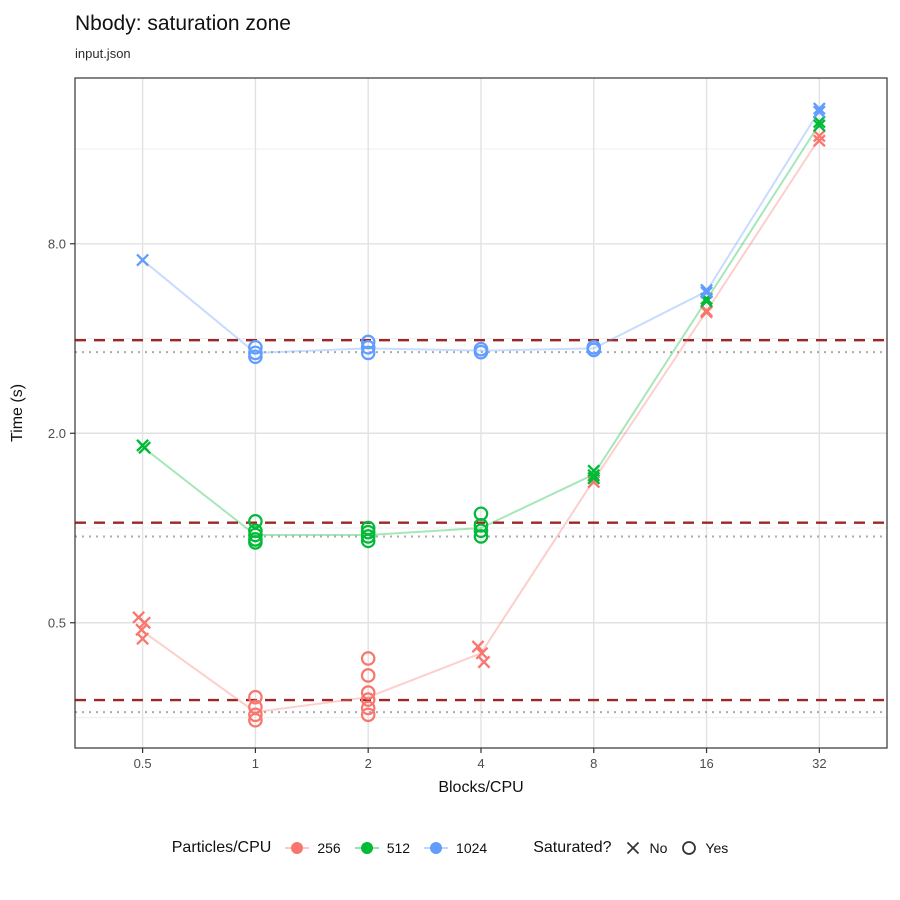 The height and width of the screenshot is (900, 900). Describe the element at coordinates (381, 848) in the screenshot. I see `legend-item-512: 512` at that location.